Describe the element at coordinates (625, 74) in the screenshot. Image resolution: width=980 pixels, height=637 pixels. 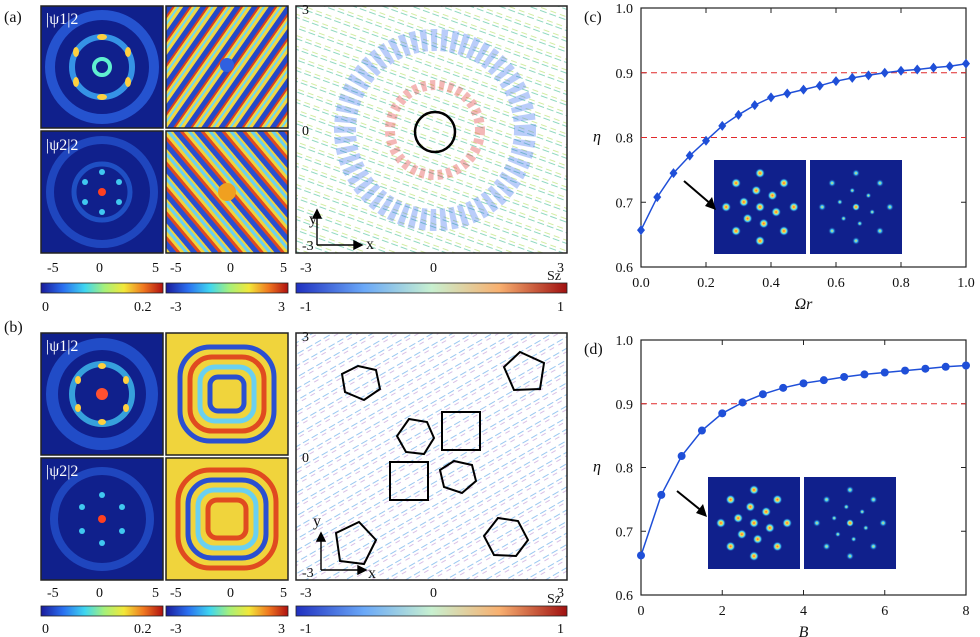
I see `y-tick-label: 0.9` at that location.